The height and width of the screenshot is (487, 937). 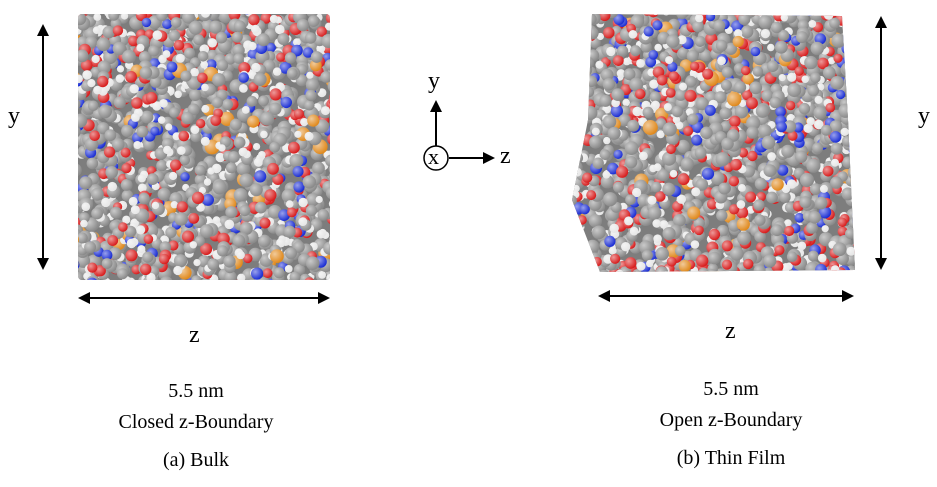 What do you see at coordinates (196, 422) in the screenshot?
I see `bulk-boundary-label: Closed z-Boundary` at bounding box center [196, 422].